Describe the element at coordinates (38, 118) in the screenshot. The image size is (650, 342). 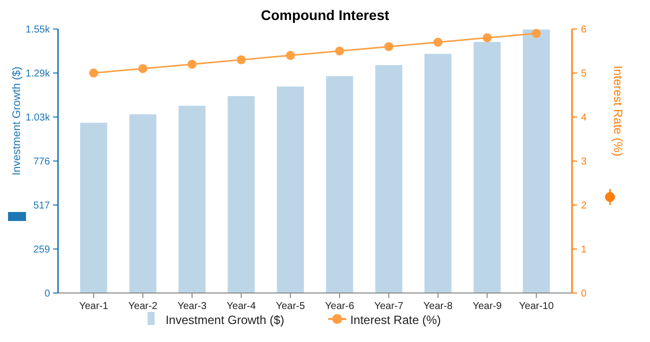
I see `y-tick-label: 1.03k` at that location.